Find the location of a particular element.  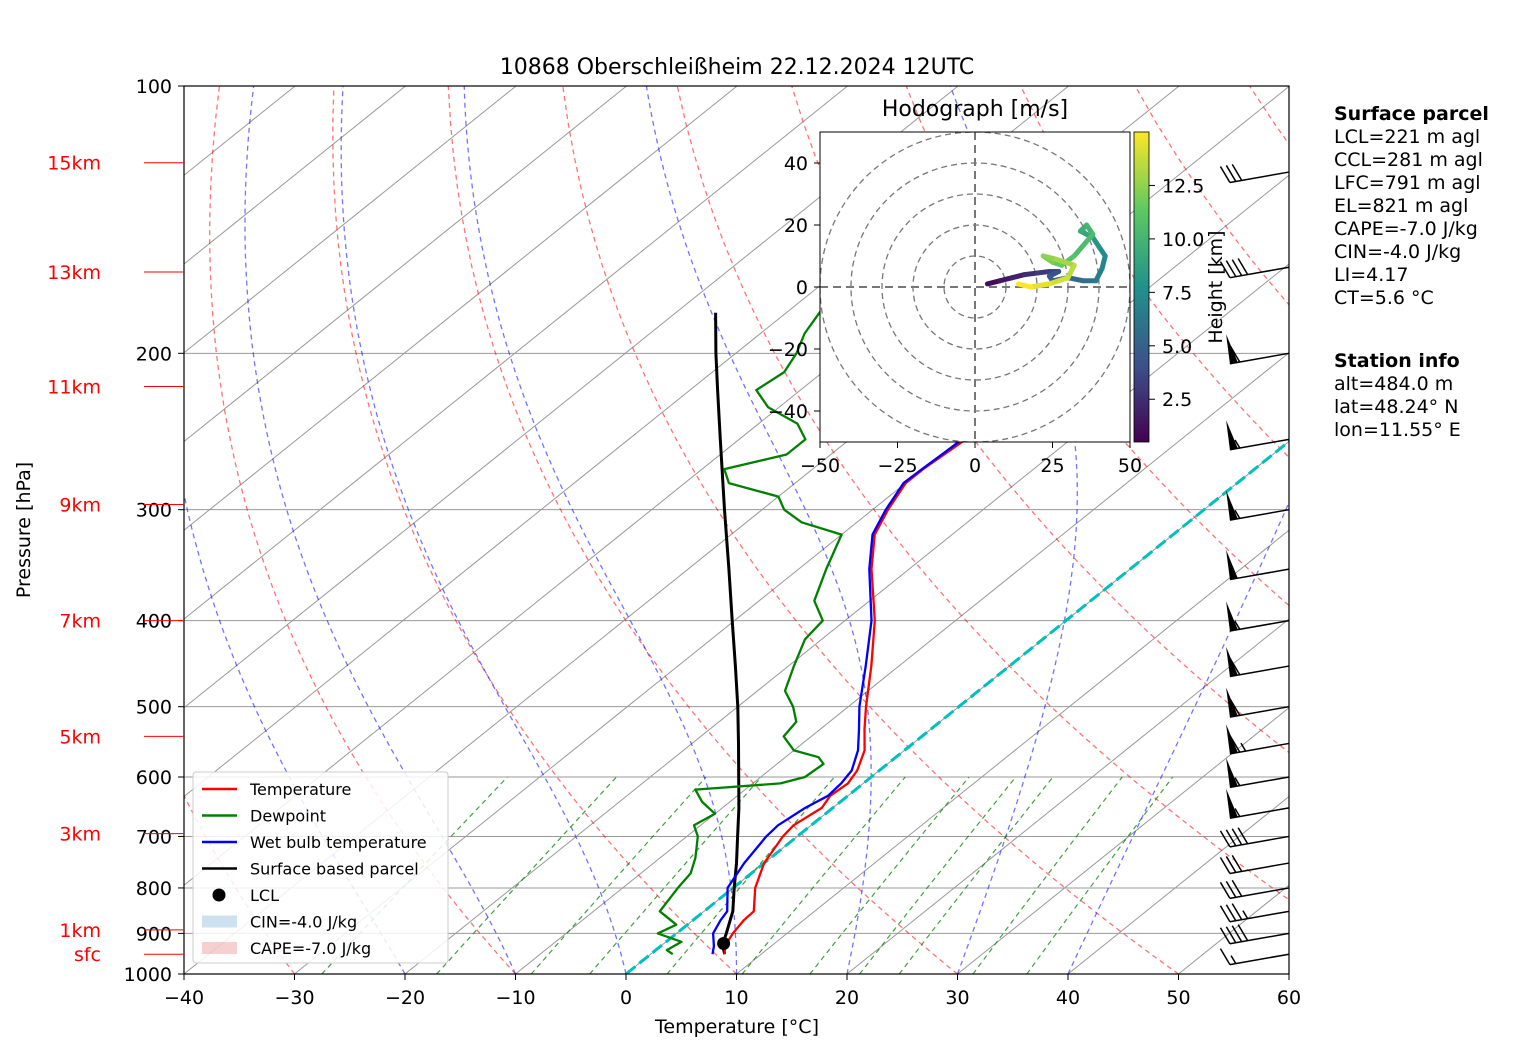

hodograph-trace is located at coordinates (1046, 256).